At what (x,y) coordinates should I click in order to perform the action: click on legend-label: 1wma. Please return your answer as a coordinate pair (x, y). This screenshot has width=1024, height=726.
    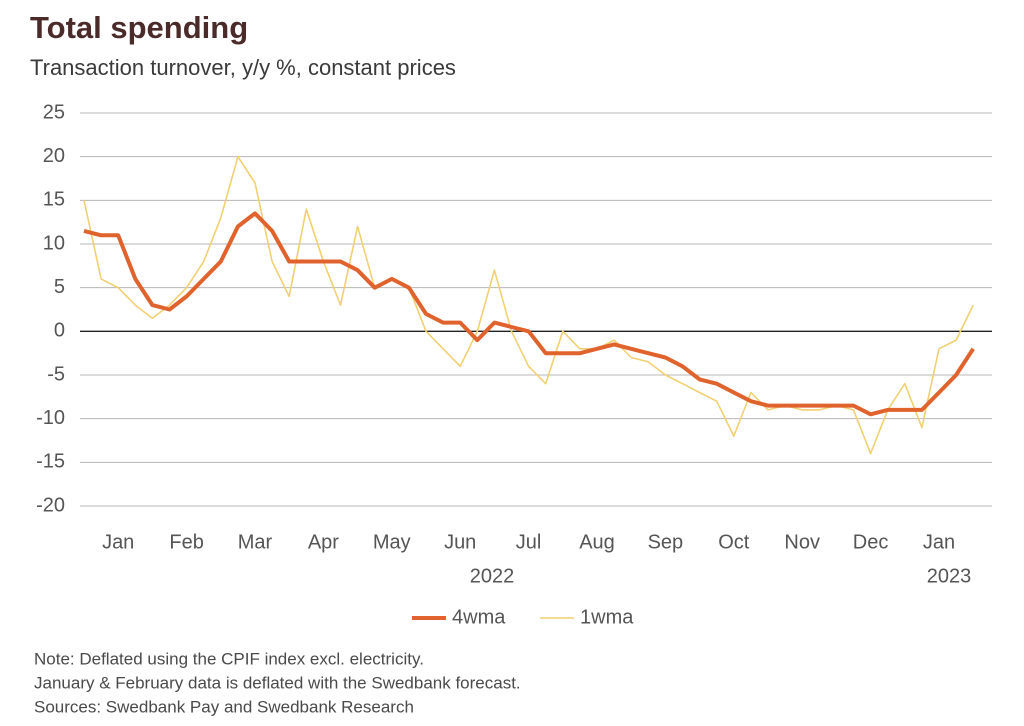
    Looking at the image, I should click on (607, 617).